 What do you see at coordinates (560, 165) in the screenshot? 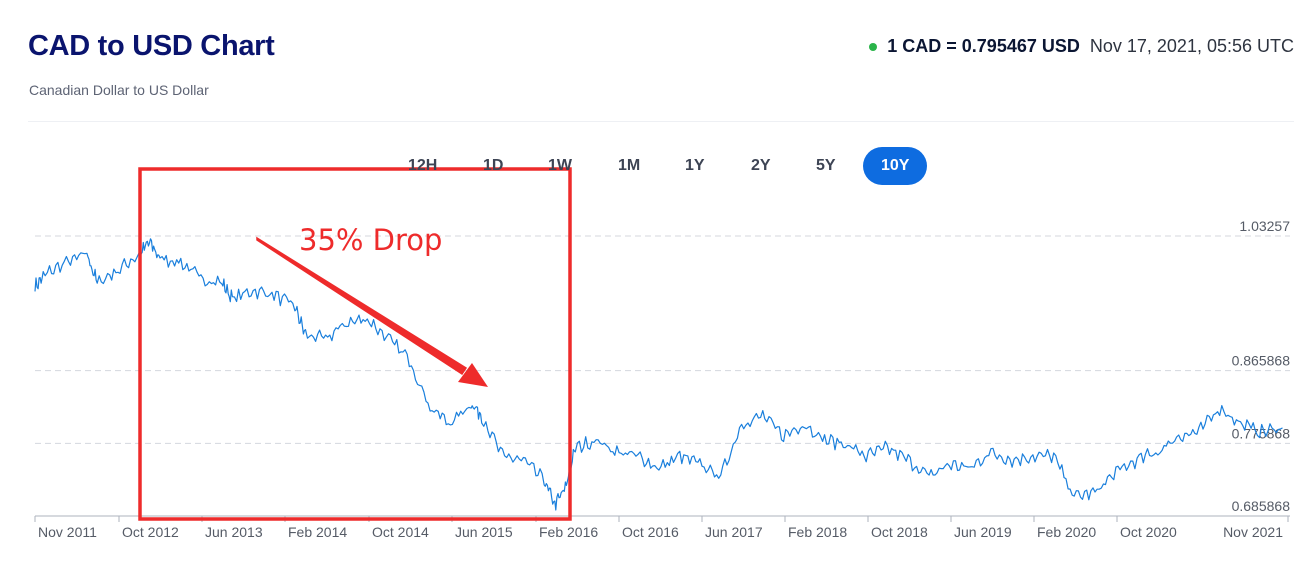
I see `tab-1w: 1W` at bounding box center [560, 165].